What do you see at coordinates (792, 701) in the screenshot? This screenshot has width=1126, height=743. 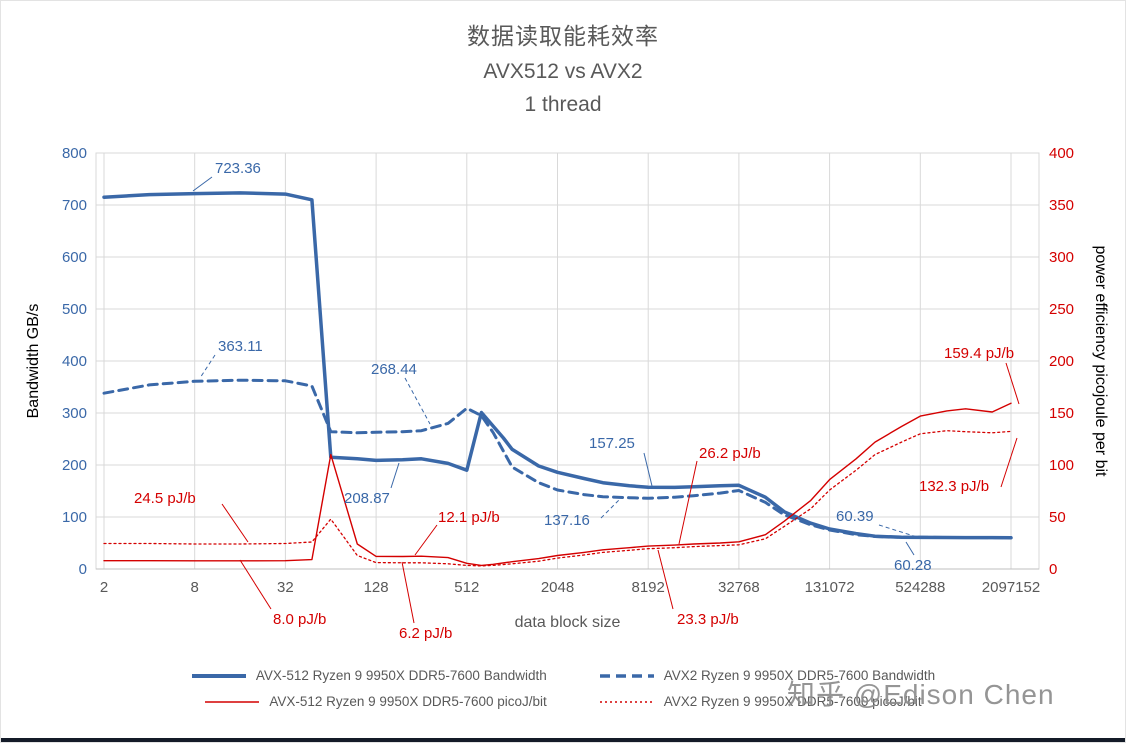 I see `legend-label-avx2-picojbit: AVX2 Ryzen 9 9950X DDR5-7600 picoJ/bit` at bounding box center [792, 701].